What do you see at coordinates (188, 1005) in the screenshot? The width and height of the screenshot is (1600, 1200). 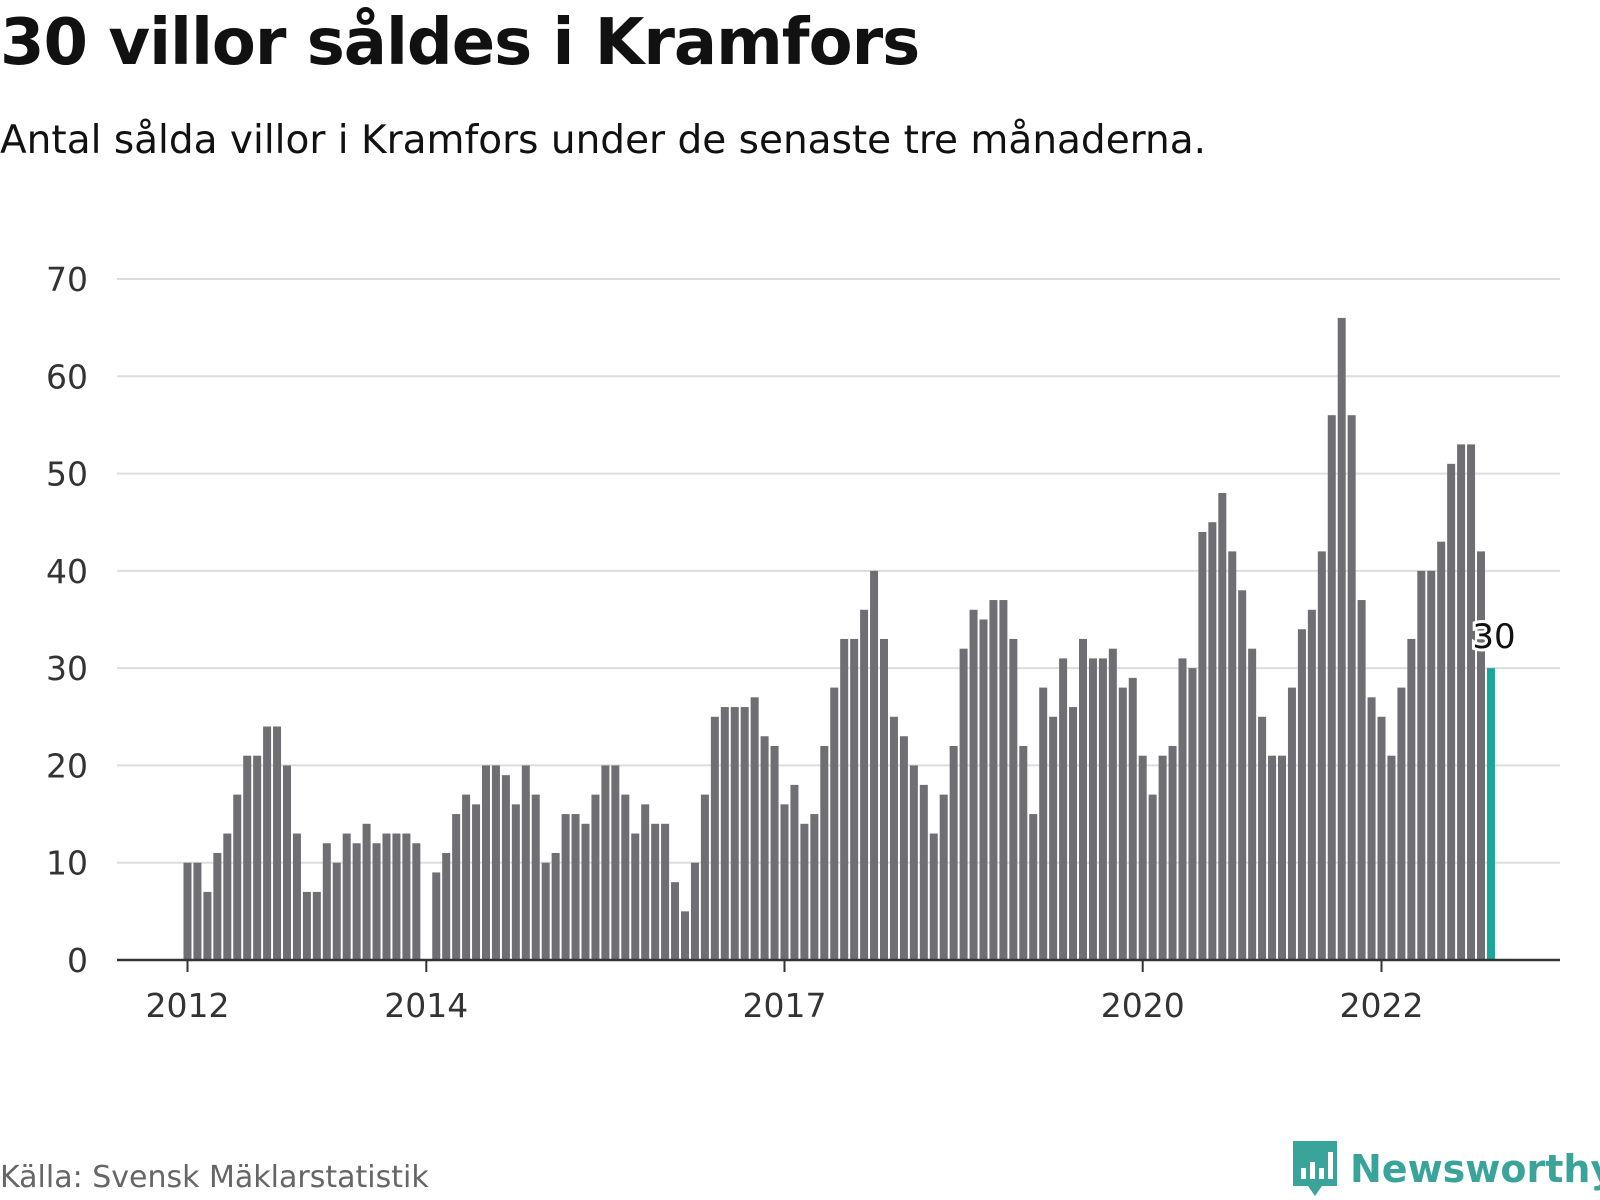 I see `x-tick-label: 2012` at bounding box center [188, 1005].